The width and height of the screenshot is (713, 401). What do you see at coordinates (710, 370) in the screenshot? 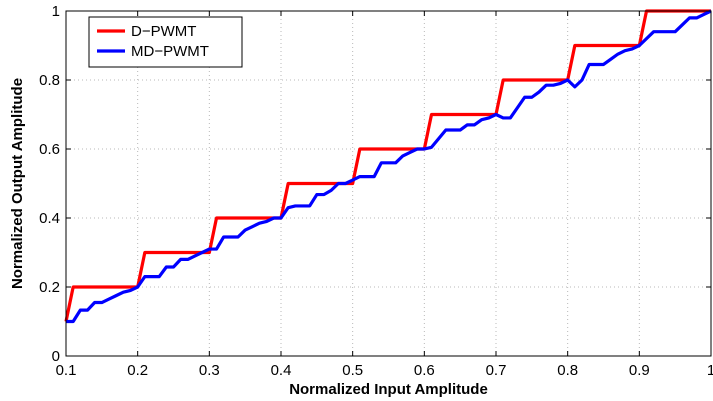
I see `x-tick-label: 1` at bounding box center [710, 370].